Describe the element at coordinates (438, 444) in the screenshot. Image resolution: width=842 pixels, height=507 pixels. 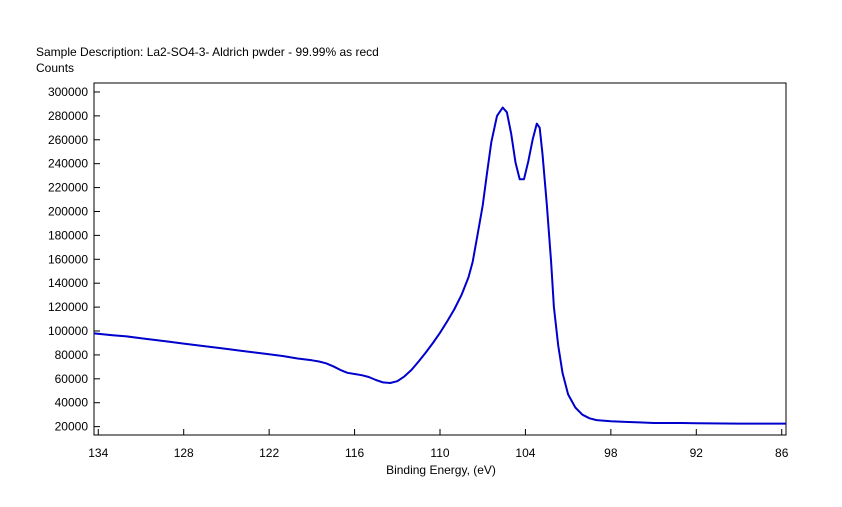
I see `x-axis-ticks: 134 128 122 116 110 104 98 92 86` at that location.